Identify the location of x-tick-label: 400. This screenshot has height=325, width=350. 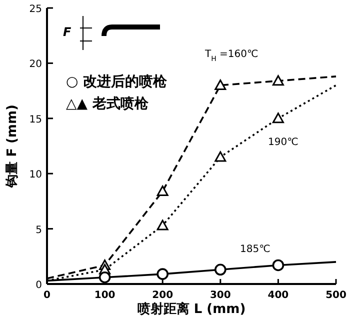
(278, 295).